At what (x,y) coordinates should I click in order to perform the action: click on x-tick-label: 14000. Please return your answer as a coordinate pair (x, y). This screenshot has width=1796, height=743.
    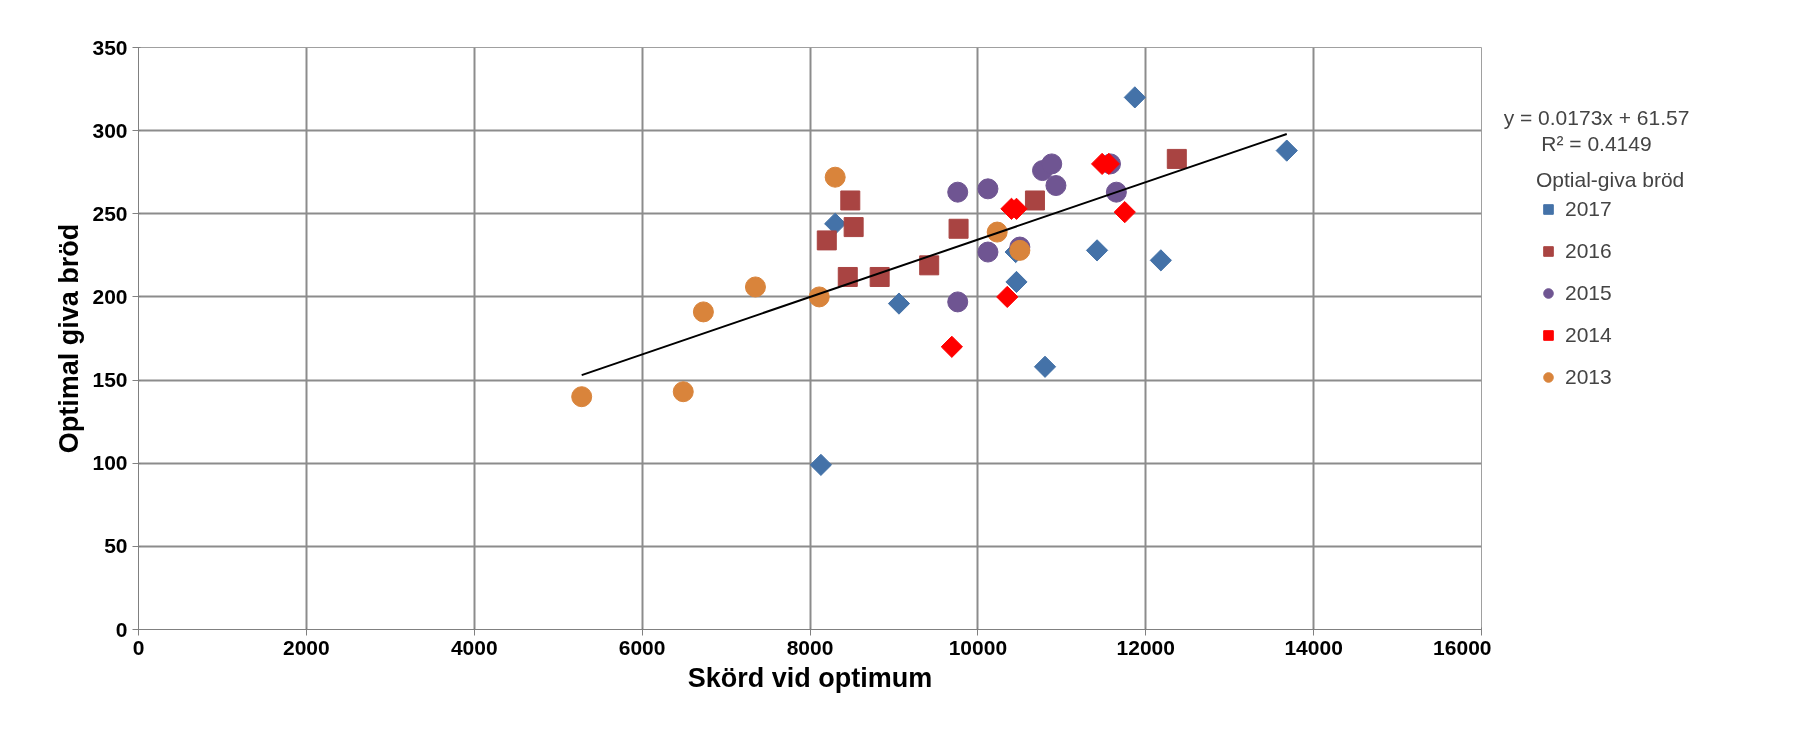
    Looking at the image, I should click on (1313, 647).